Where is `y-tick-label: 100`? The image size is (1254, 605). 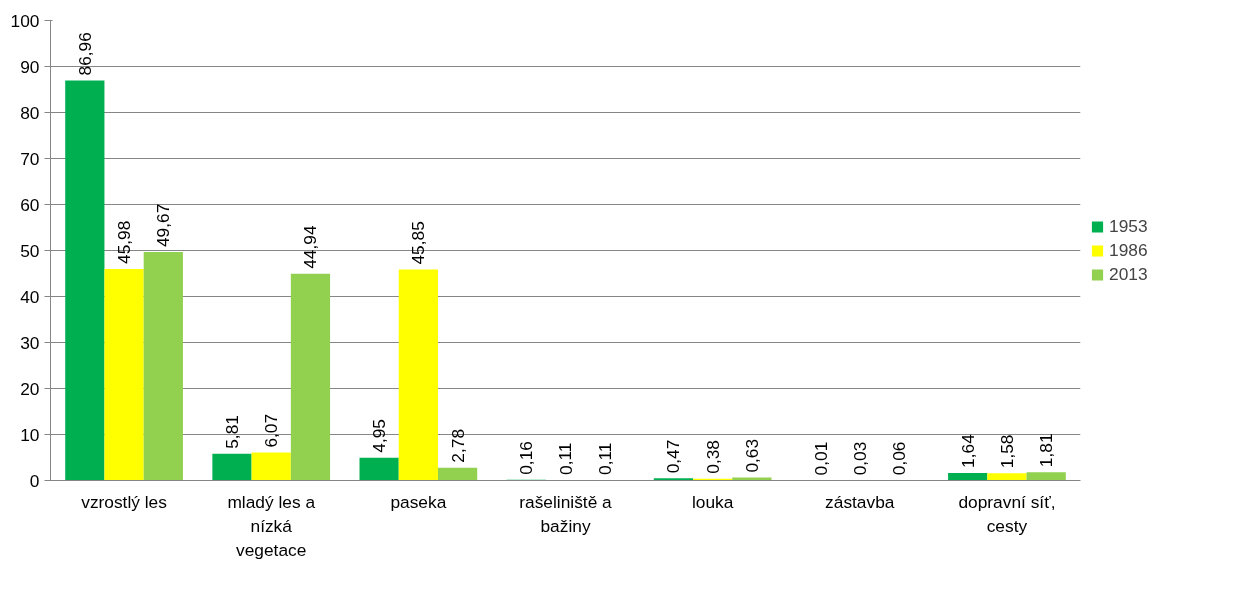
y-tick-label: 100 is located at coordinates (25, 20).